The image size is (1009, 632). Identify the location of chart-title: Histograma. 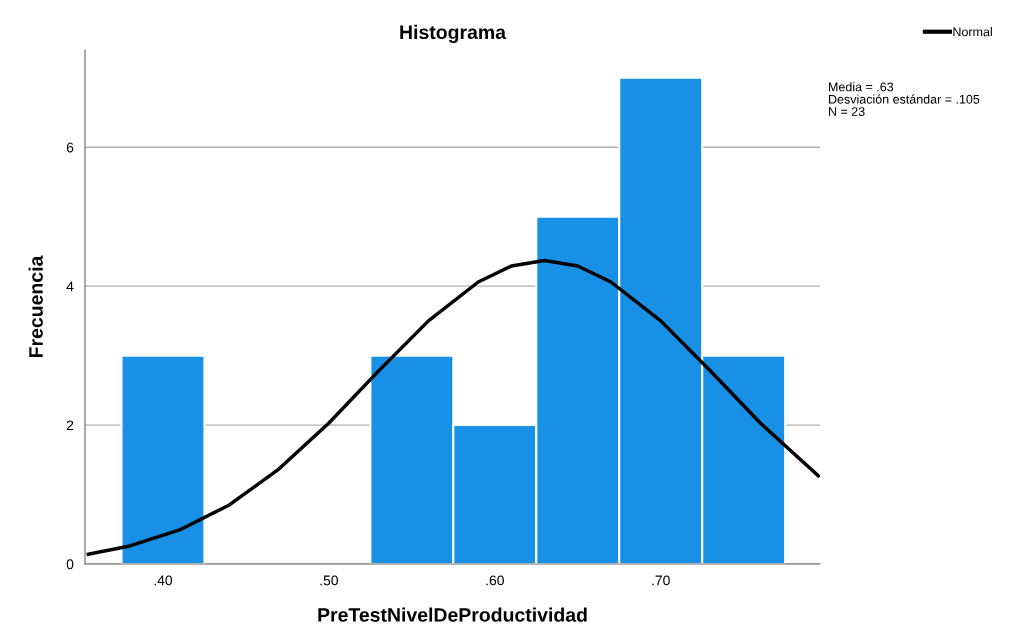
(453, 34).